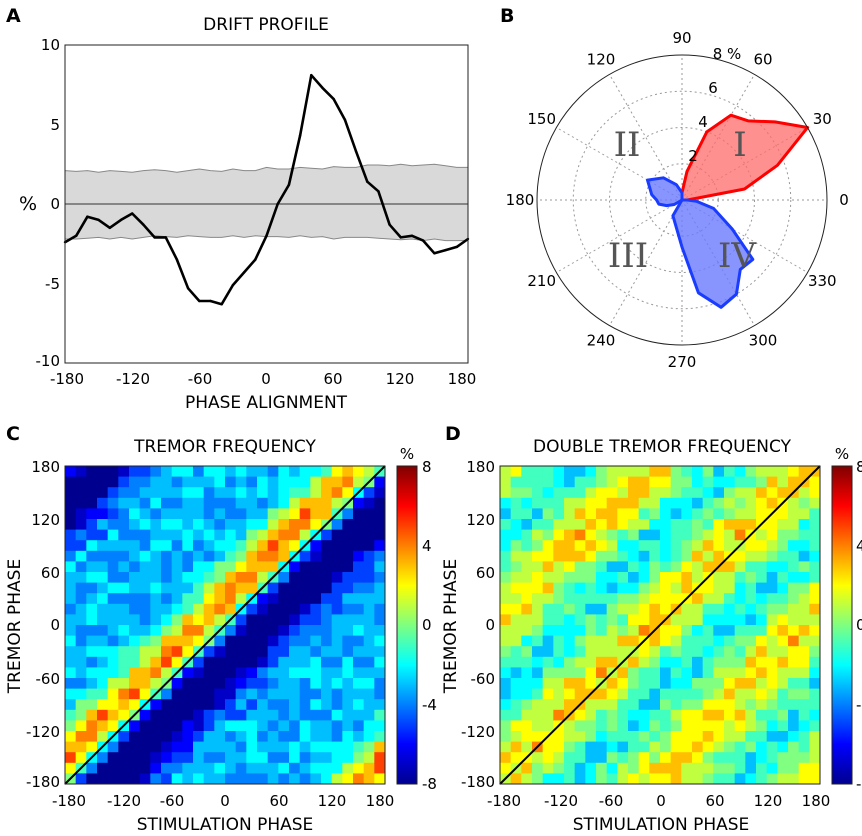 This screenshot has width=862, height=836. What do you see at coordinates (520, 200) in the screenshot?
I see `chart-b-angle-tick: 180` at bounding box center [520, 200].